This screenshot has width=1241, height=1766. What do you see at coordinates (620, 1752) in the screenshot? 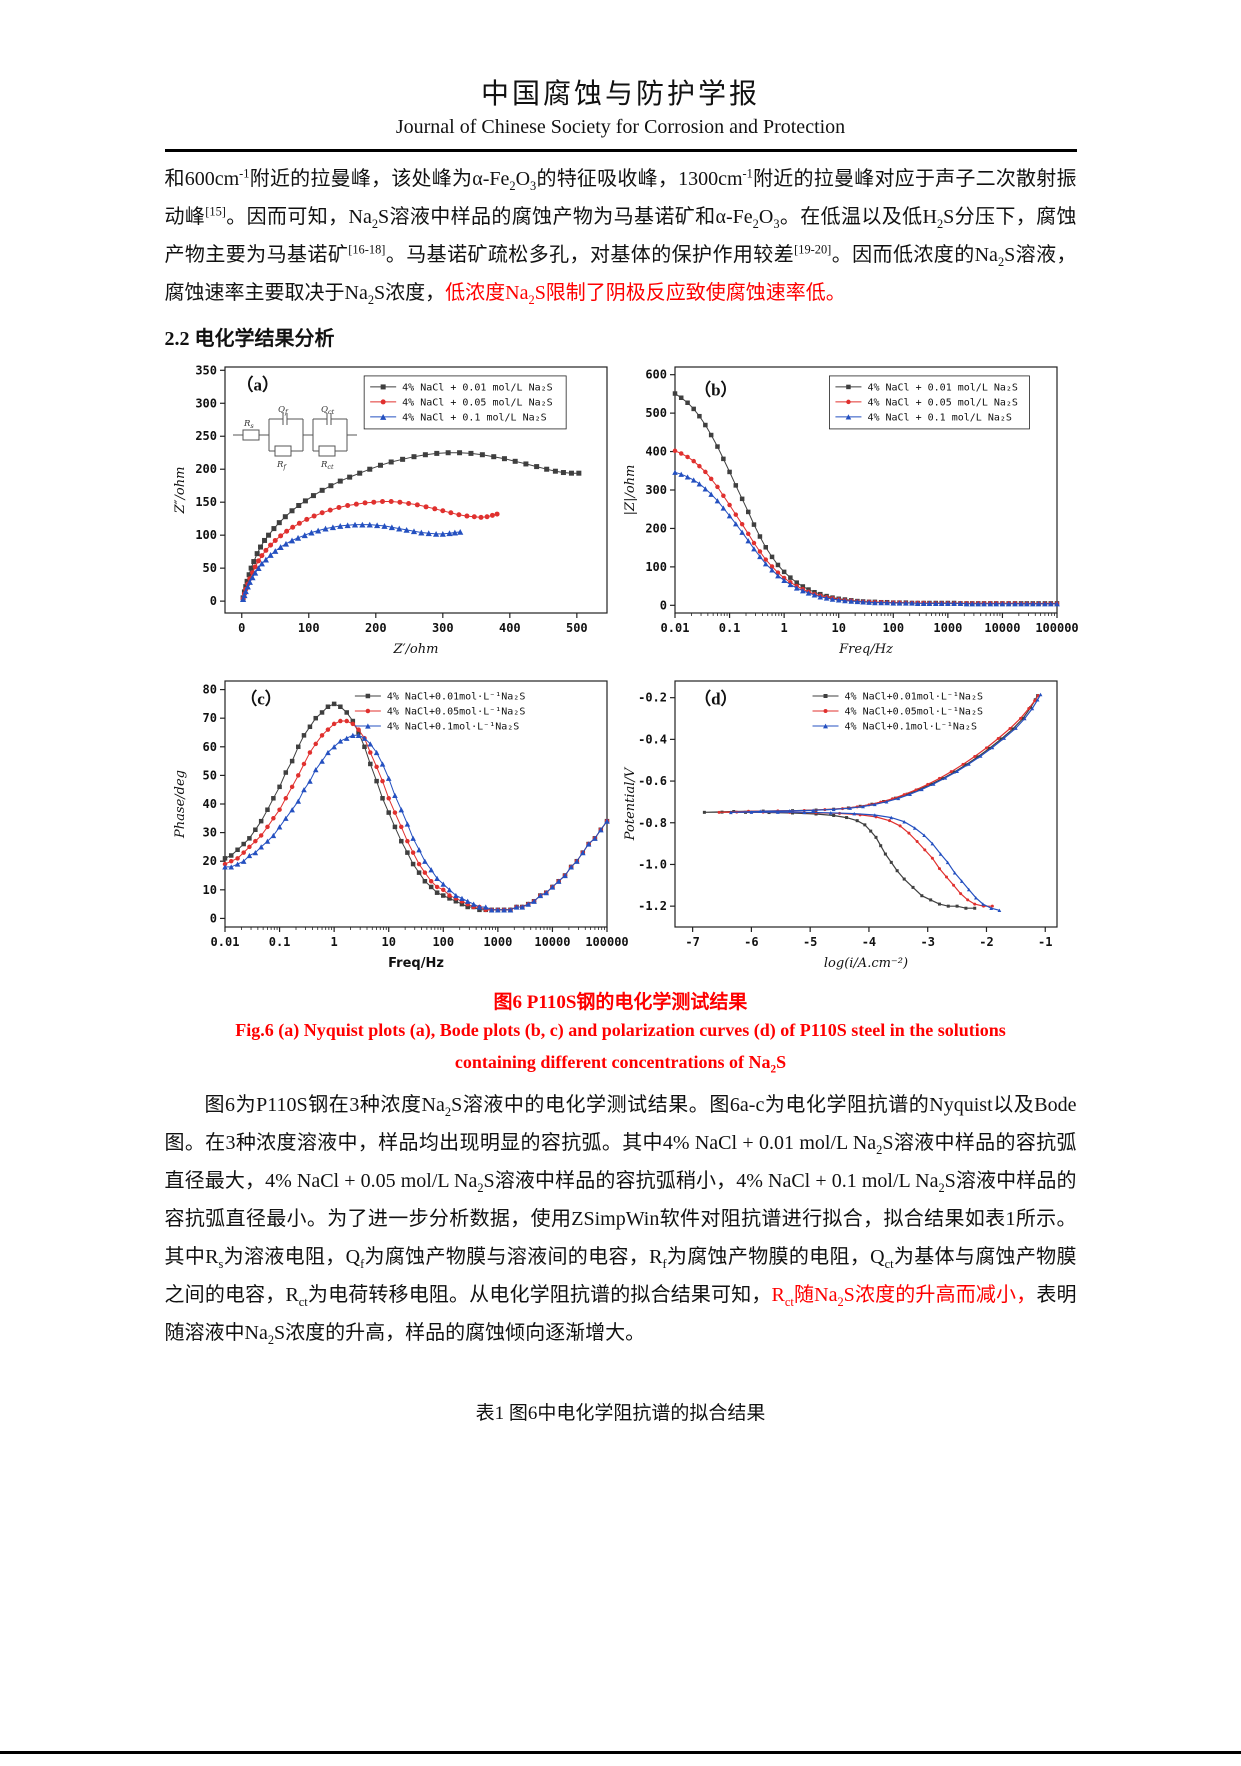
I see `page-bottom-rule` at bounding box center [620, 1752].